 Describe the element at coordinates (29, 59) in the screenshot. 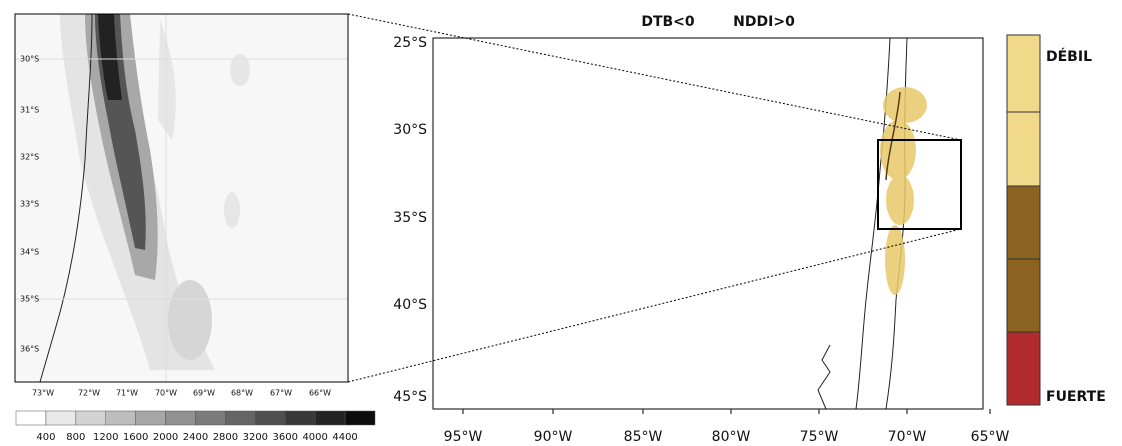

I see `inset-lat-label: 30°S` at that location.